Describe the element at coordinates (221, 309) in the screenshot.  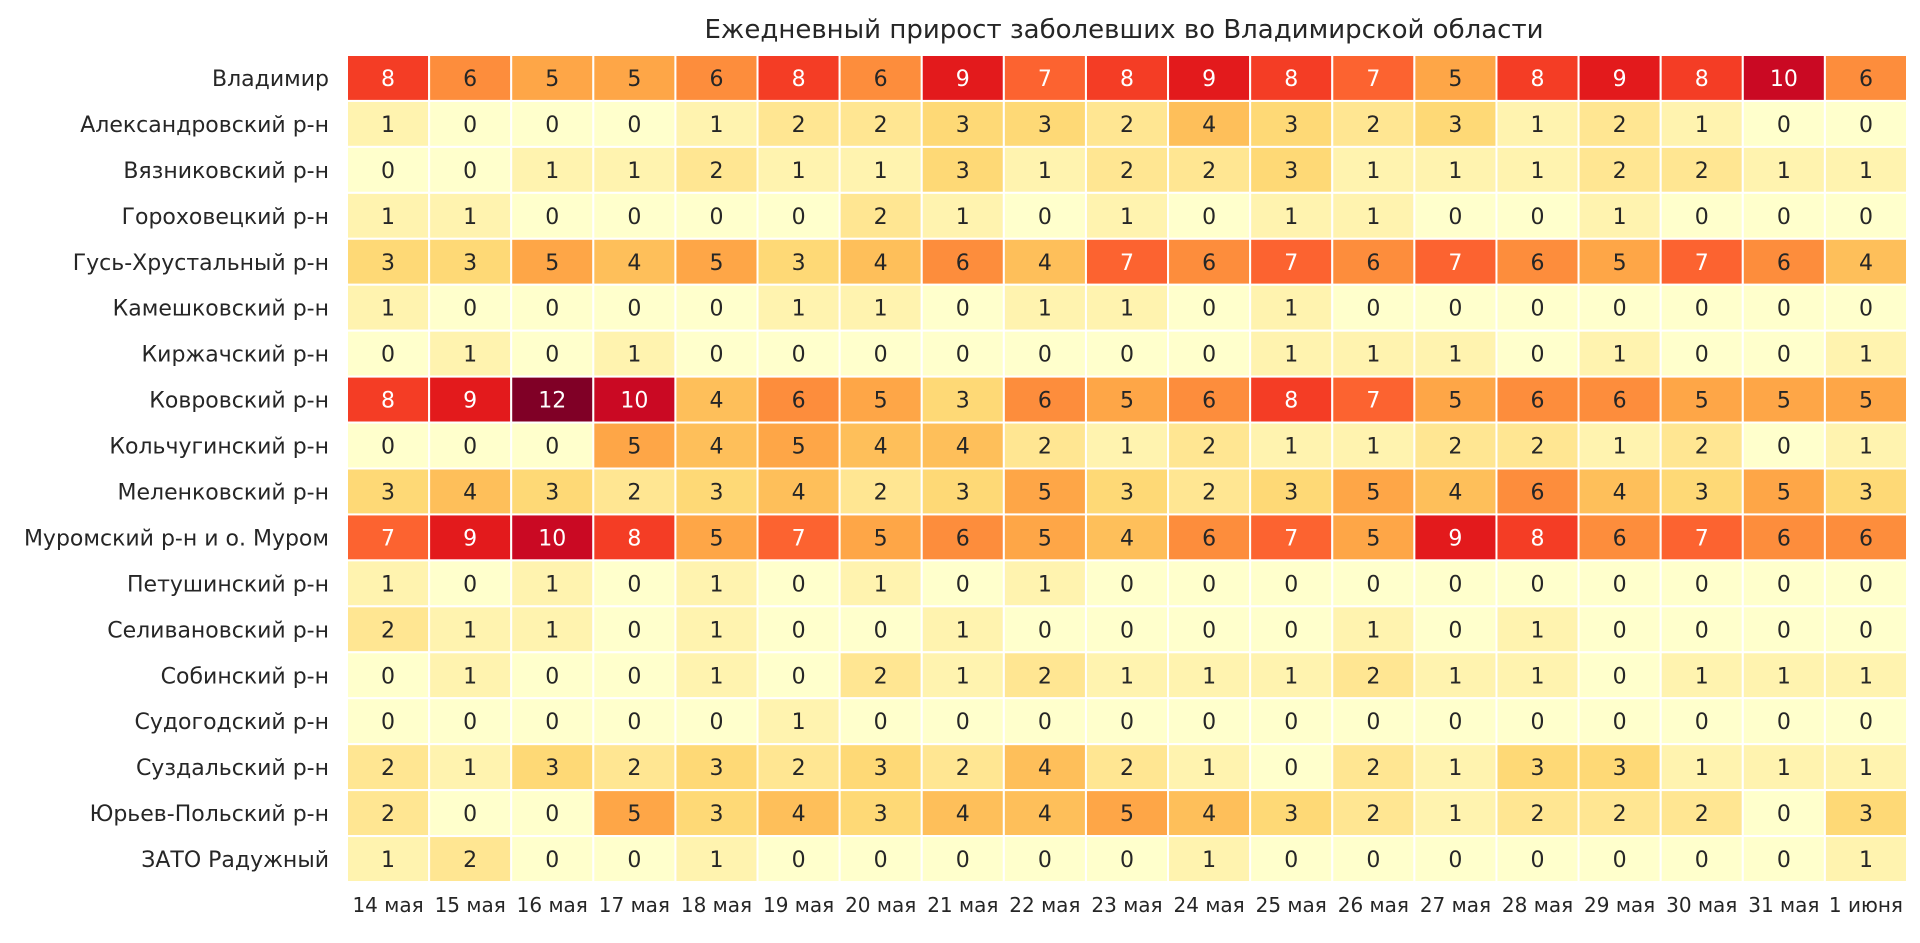
I see `row-label: Камешковский р-н` at that location.